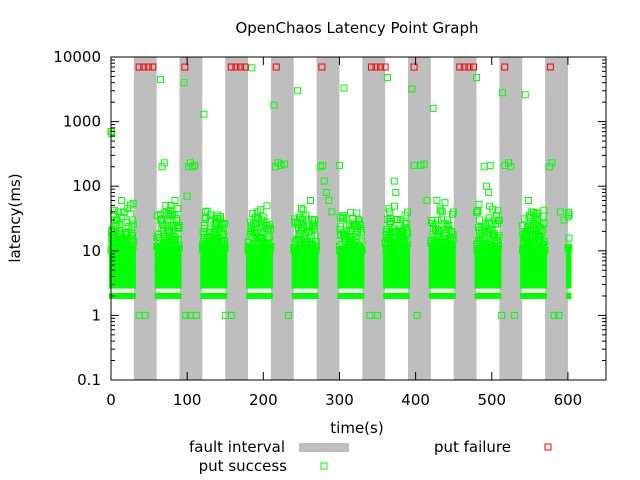 Image resolution: width=640 pixels, height=480 pixels. What do you see at coordinates (491, 400) in the screenshot?
I see `x-tick-label: 500` at bounding box center [491, 400].